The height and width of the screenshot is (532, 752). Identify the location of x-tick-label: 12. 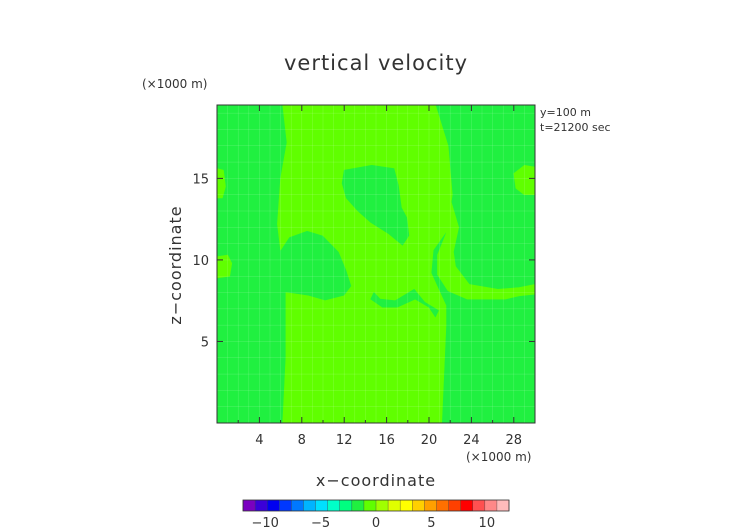
(344, 440).